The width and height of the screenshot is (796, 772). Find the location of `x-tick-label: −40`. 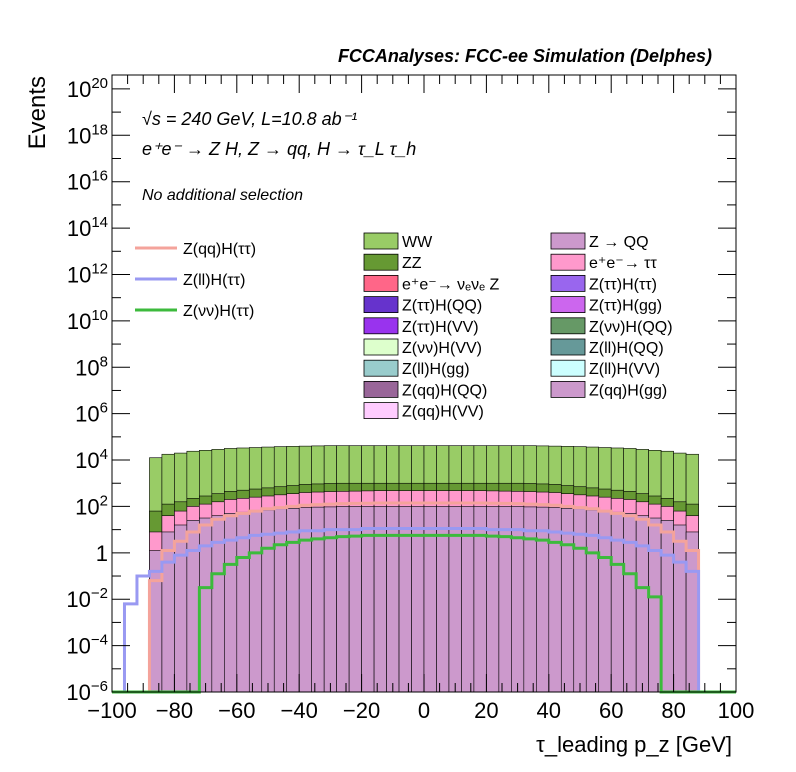

x-tick-label: −40 is located at coordinates (299, 710).